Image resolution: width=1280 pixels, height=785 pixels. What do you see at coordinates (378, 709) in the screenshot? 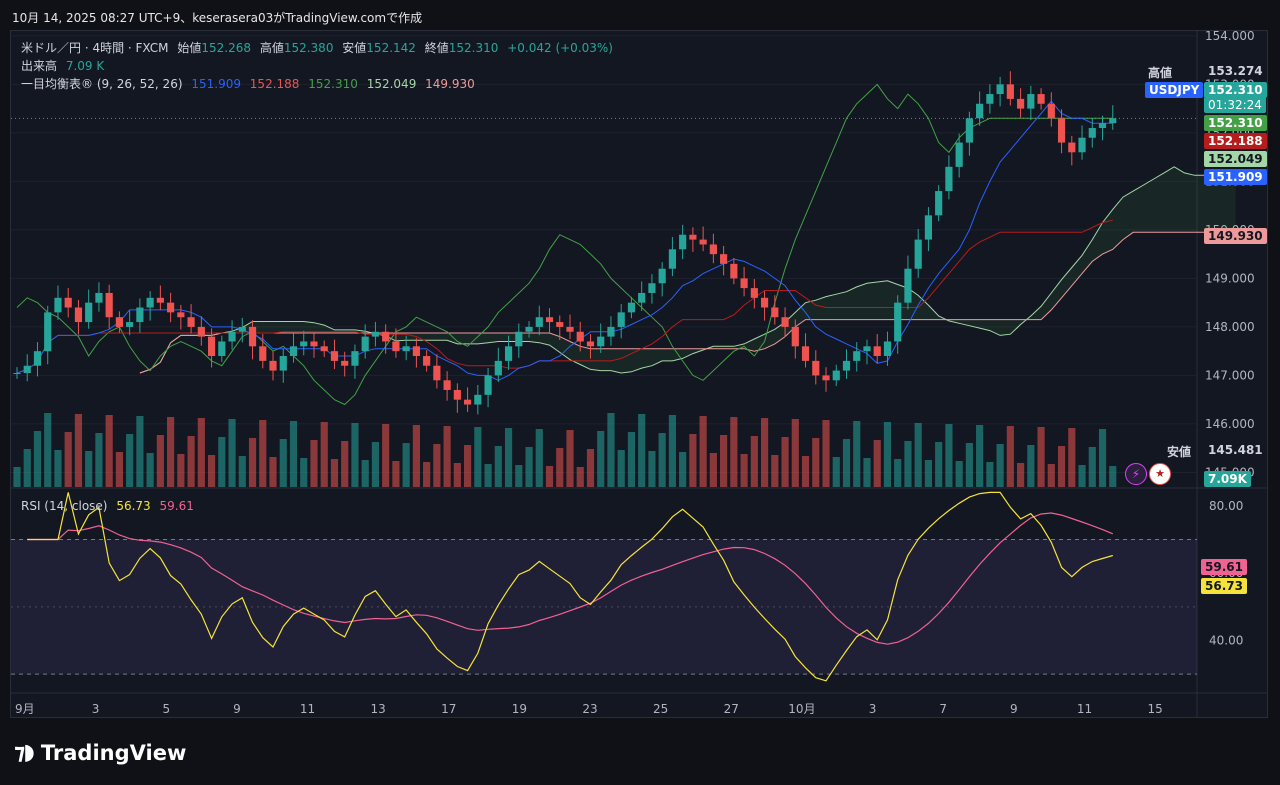
I see `time-tick-label: 13` at bounding box center [378, 709].